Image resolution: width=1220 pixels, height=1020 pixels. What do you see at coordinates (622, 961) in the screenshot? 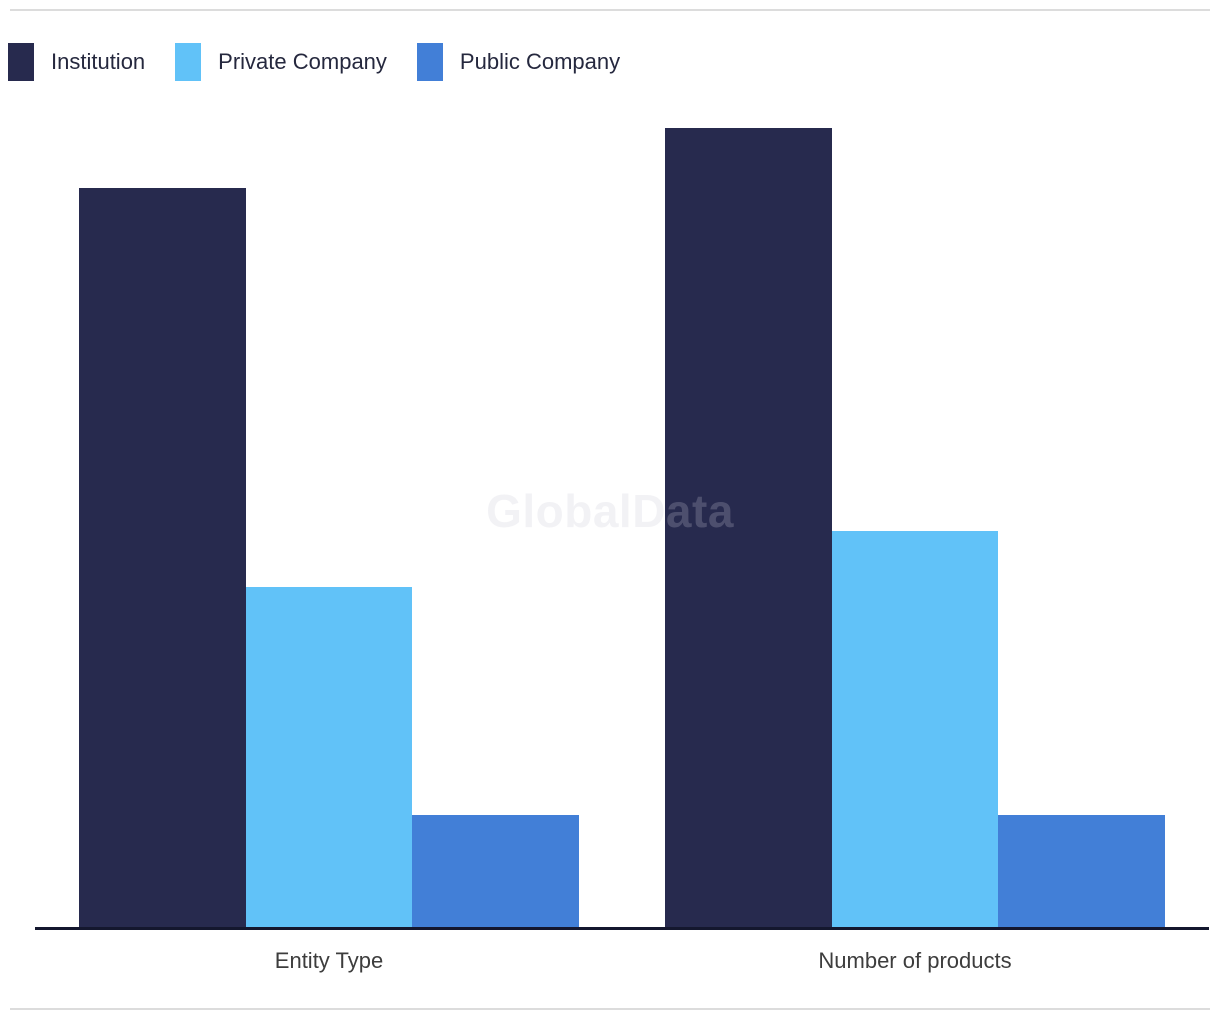
I see `x-axis-labels: Entity Type Number of products` at bounding box center [622, 961].